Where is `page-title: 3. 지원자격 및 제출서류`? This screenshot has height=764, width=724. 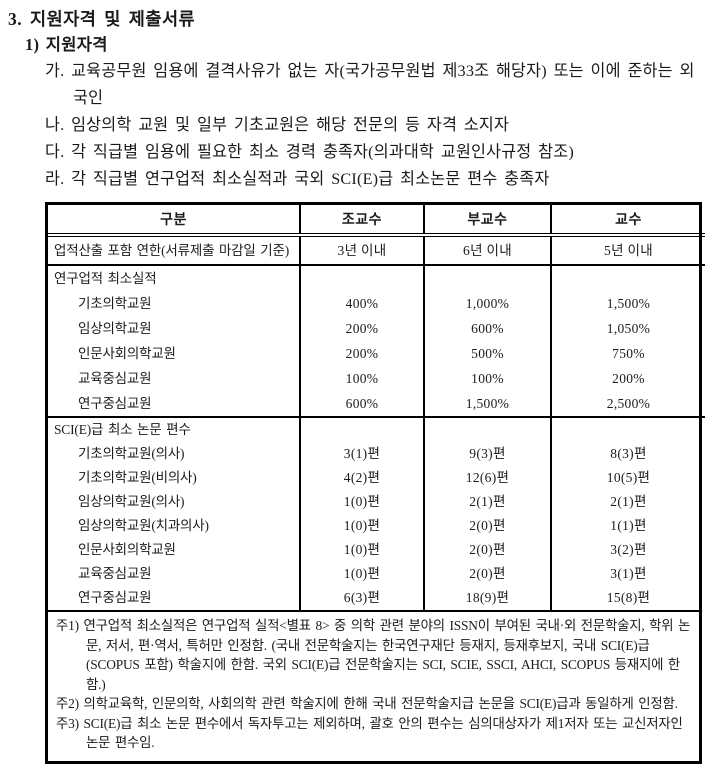
page-title: 3. 지원자격 및 제출서류 is located at coordinates (102, 19).